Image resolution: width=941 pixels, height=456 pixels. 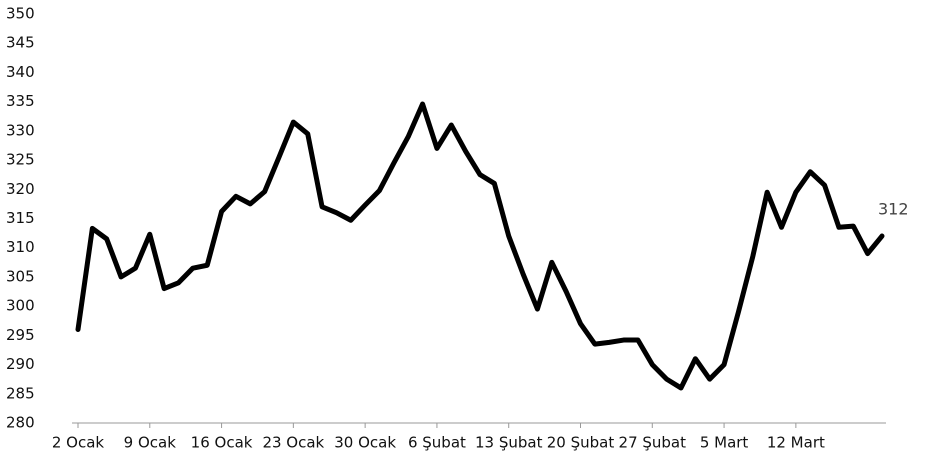 I want to click on y-tick-label: 310, so click(x=20, y=247).